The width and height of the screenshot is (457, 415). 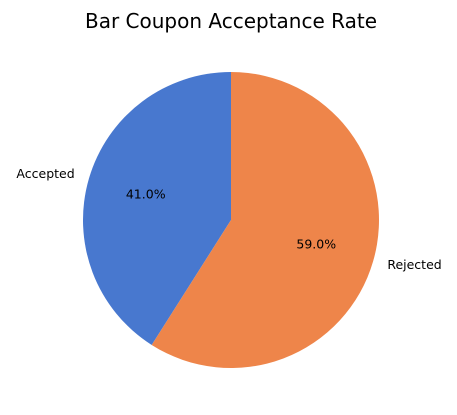 What do you see at coordinates (316, 243) in the screenshot?
I see `percent-label-rejected: 59.0%` at bounding box center [316, 243].